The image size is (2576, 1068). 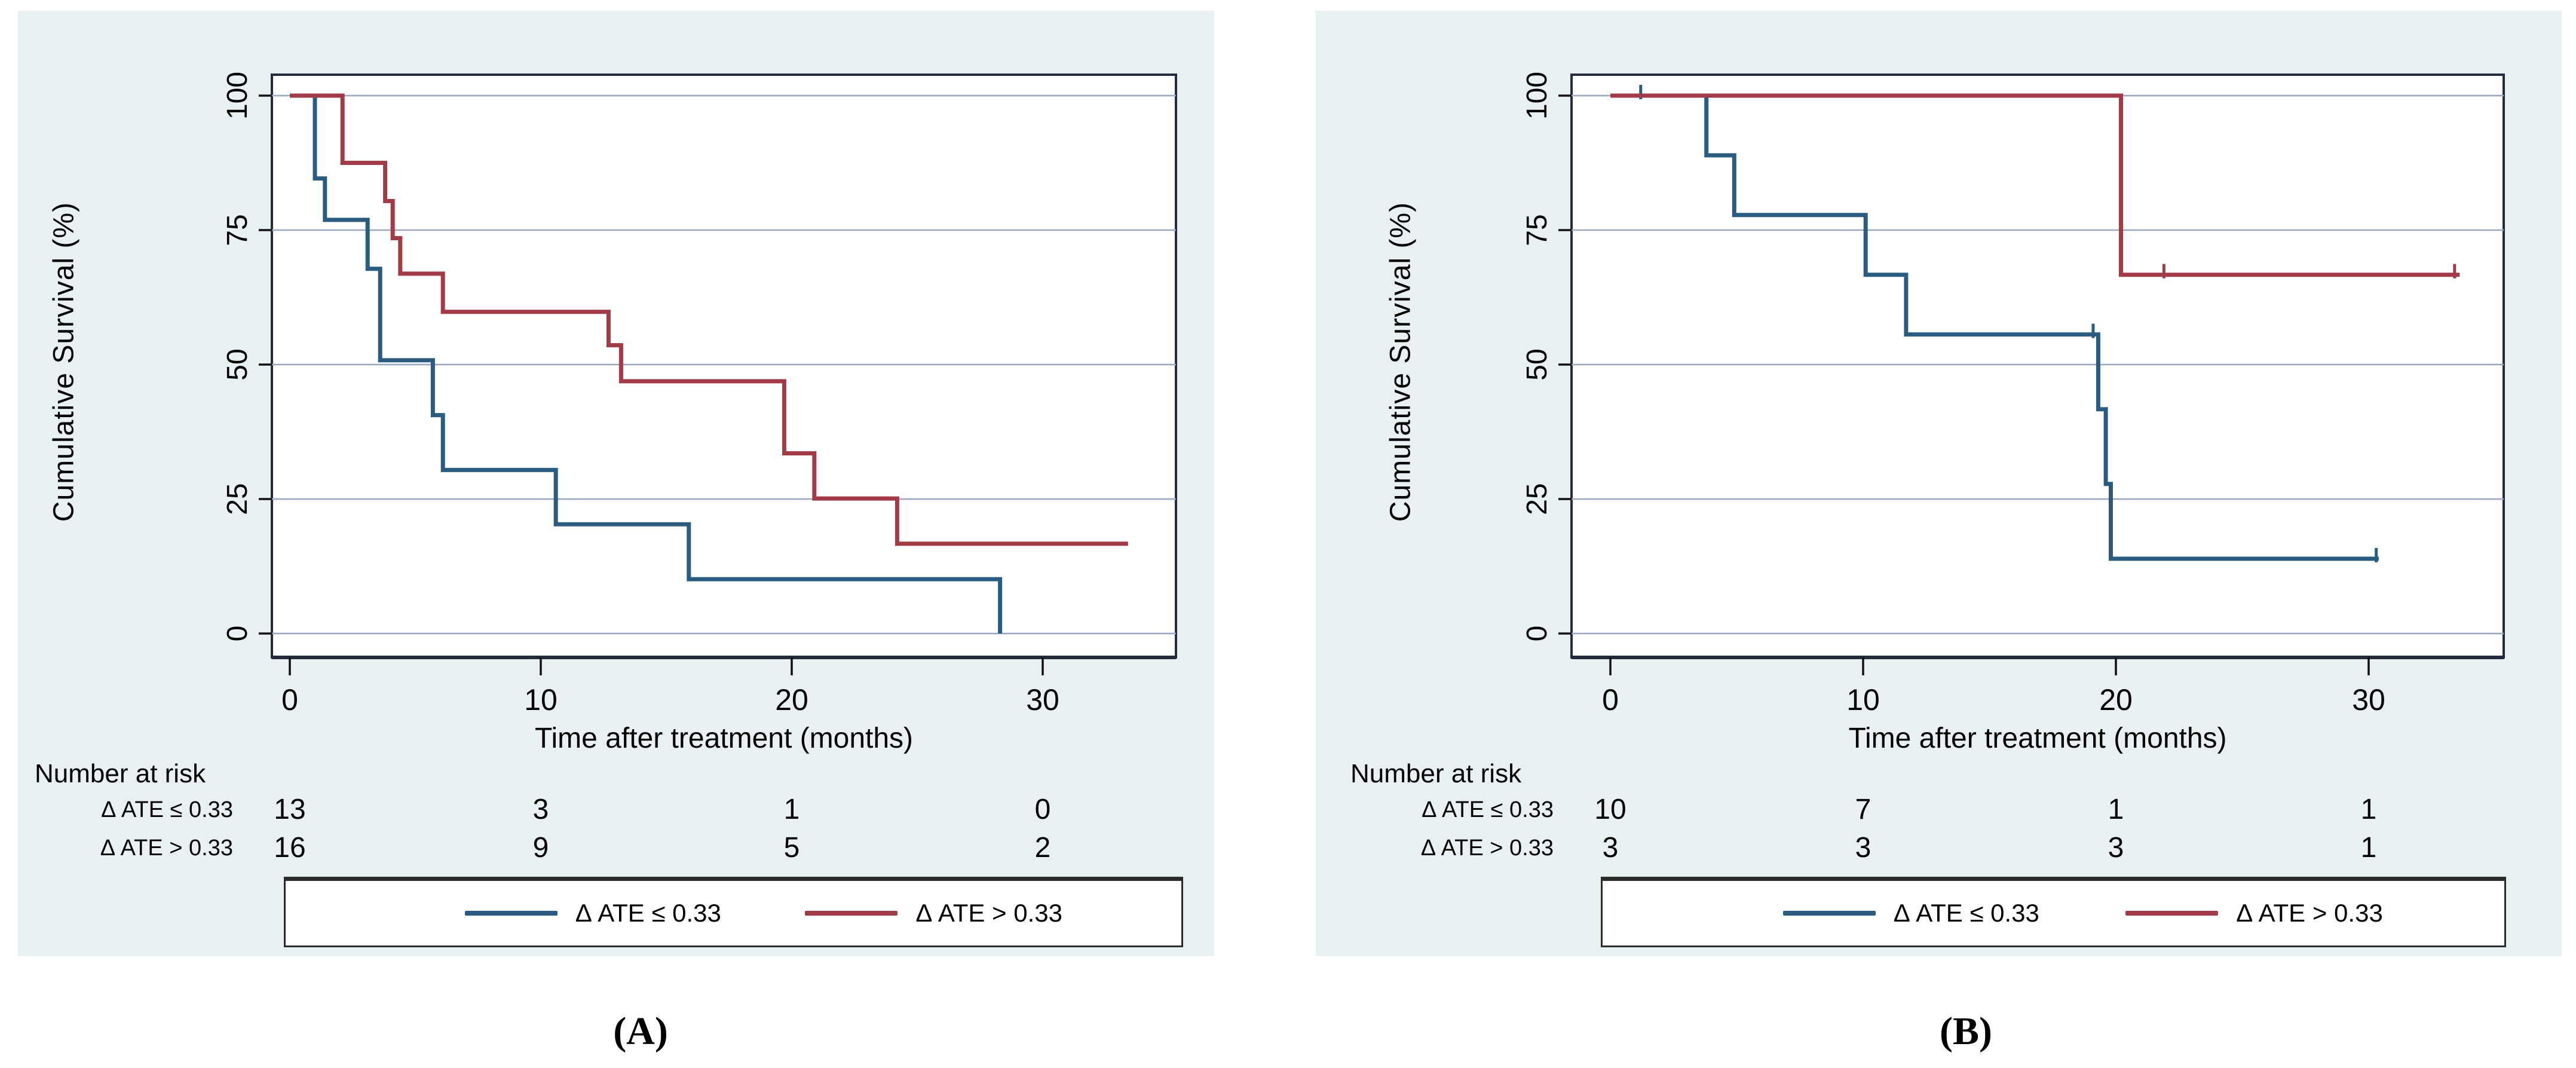 I want to click on at-risk-value: 0, so click(x=1043, y=809).